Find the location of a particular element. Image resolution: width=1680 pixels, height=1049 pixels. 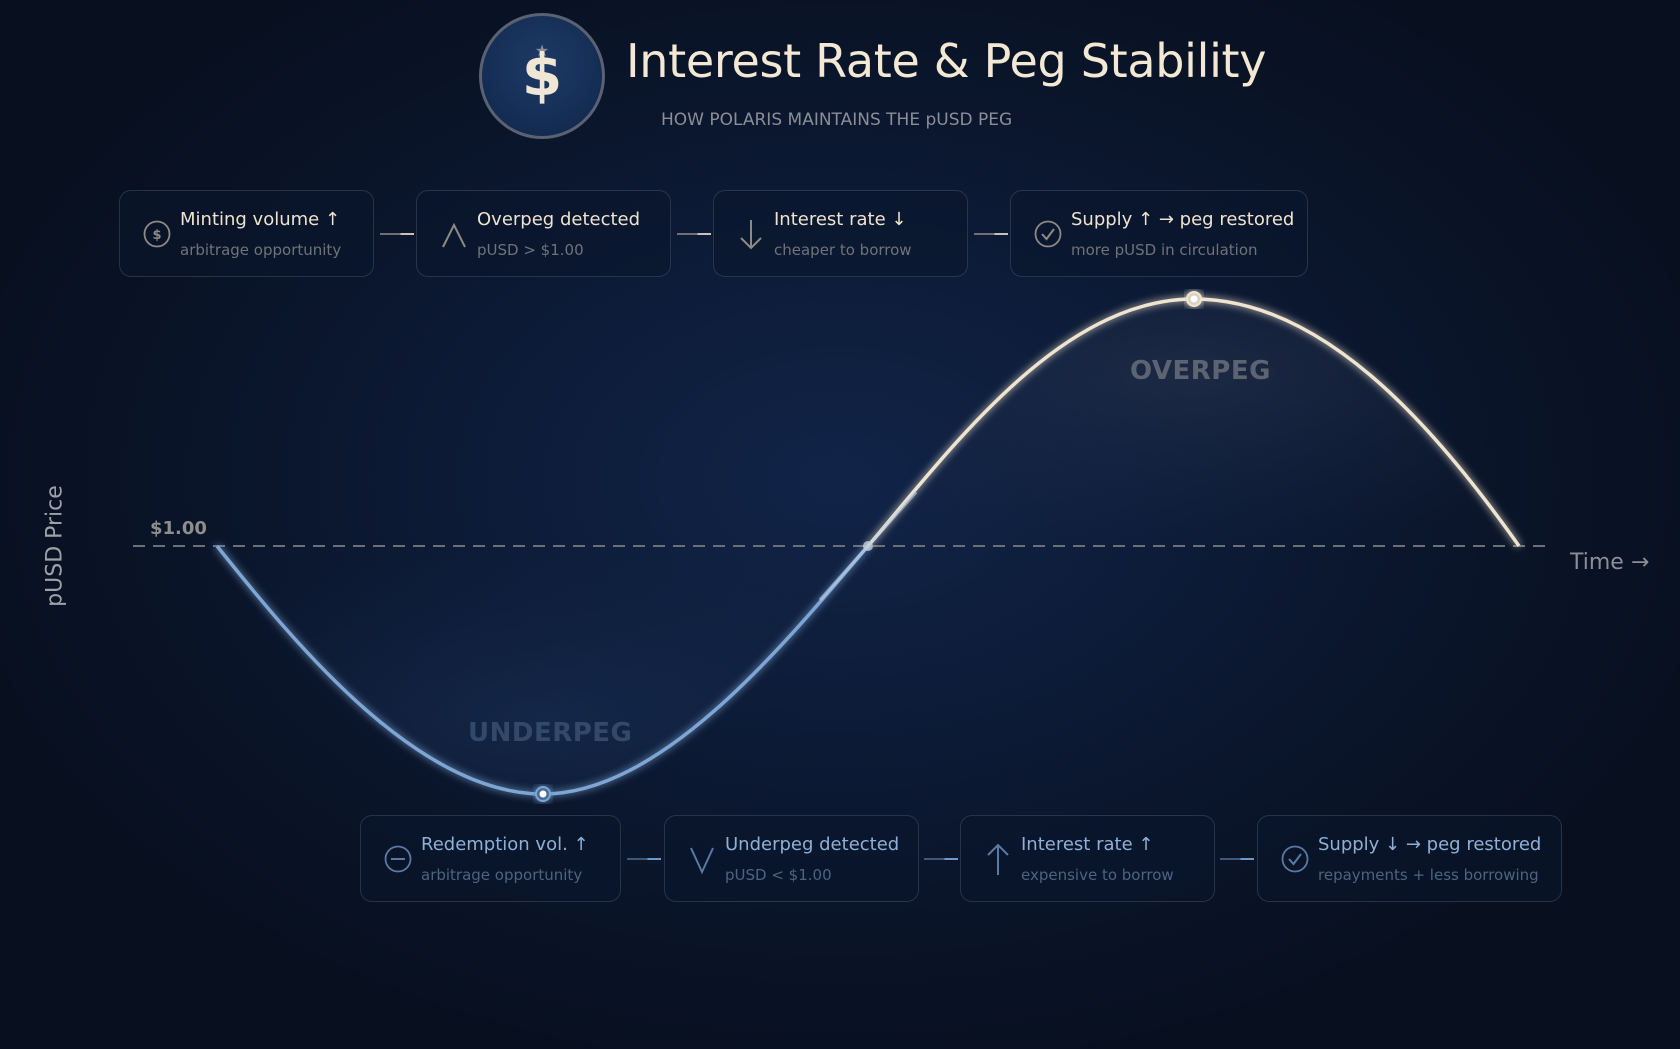

overpeg-area is located at coordinates (1193, 422).